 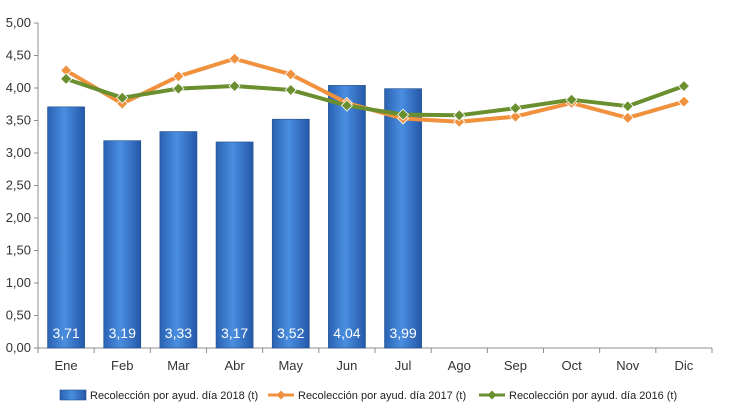 What do you see at coordinates (18, 315) in the screenshot?
I see `y-tick-label: 0,50` at bounding box center [18, 315].